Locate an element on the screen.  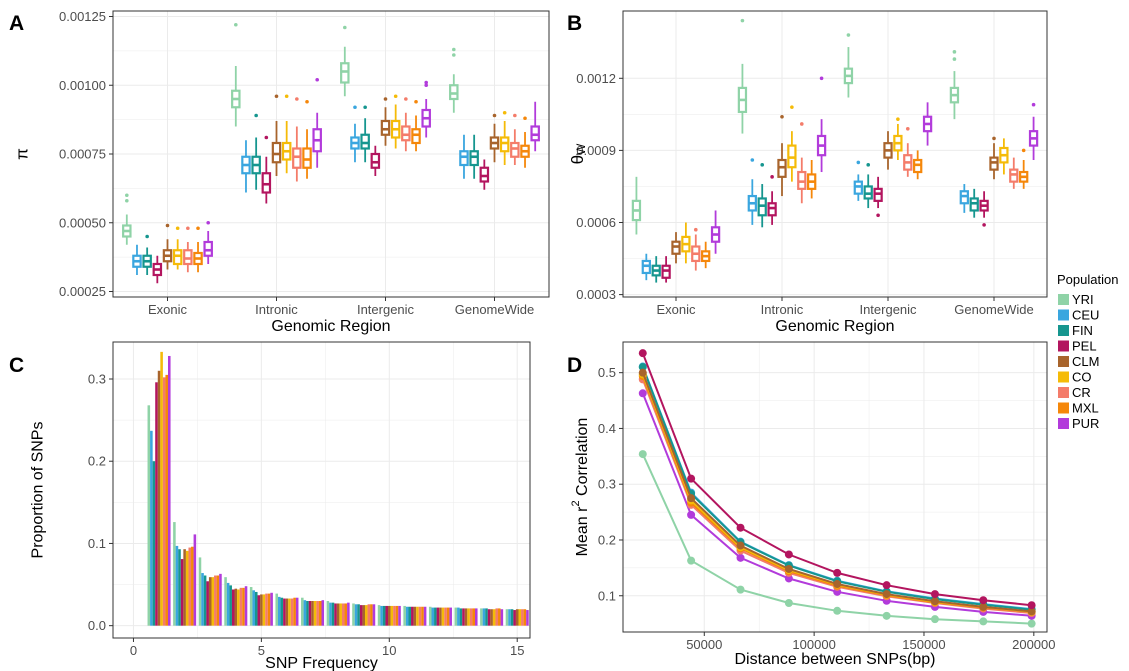
box-co-intergenic is located at coordinates (395, 121).